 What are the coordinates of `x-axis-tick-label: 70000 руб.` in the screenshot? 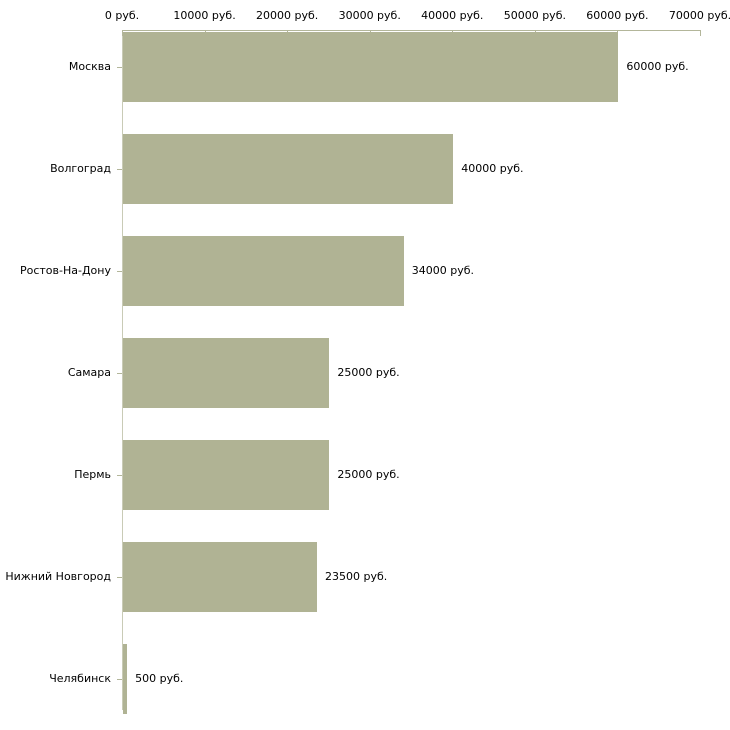 It's located at (699, 15).